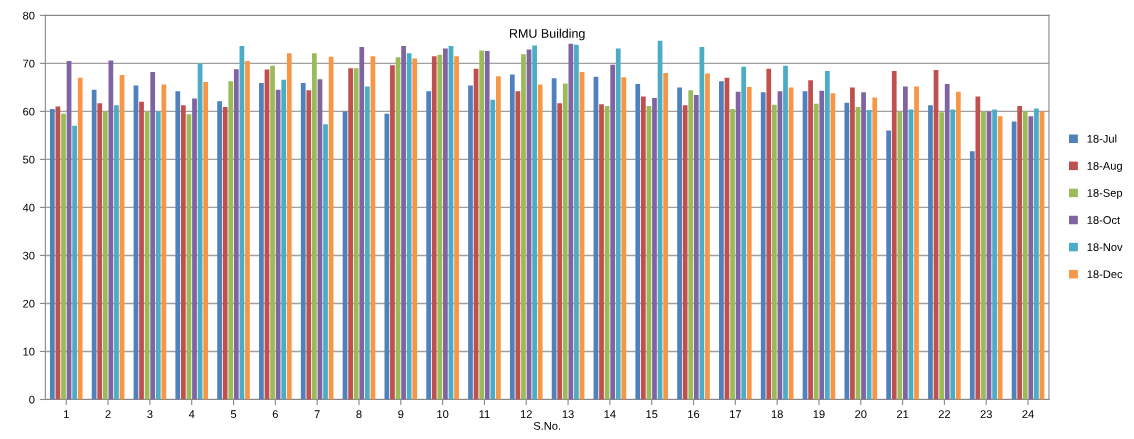 This screenshot has width=1134, height=439. Describe the element at coordinates (29, 351) in the screenshot. I see `y-tick-label: 10` at that location.